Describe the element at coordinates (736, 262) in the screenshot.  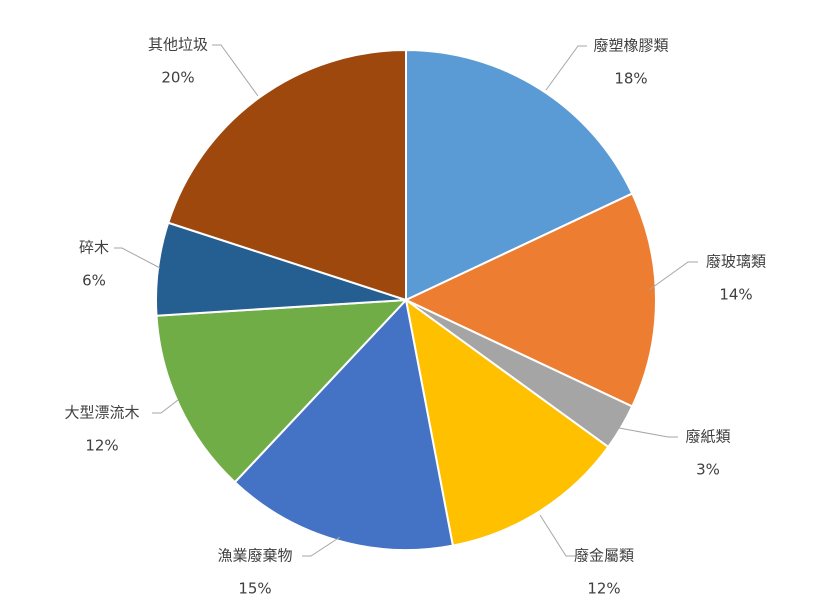
I see `slice-label: 廢玻璃類` at that location.